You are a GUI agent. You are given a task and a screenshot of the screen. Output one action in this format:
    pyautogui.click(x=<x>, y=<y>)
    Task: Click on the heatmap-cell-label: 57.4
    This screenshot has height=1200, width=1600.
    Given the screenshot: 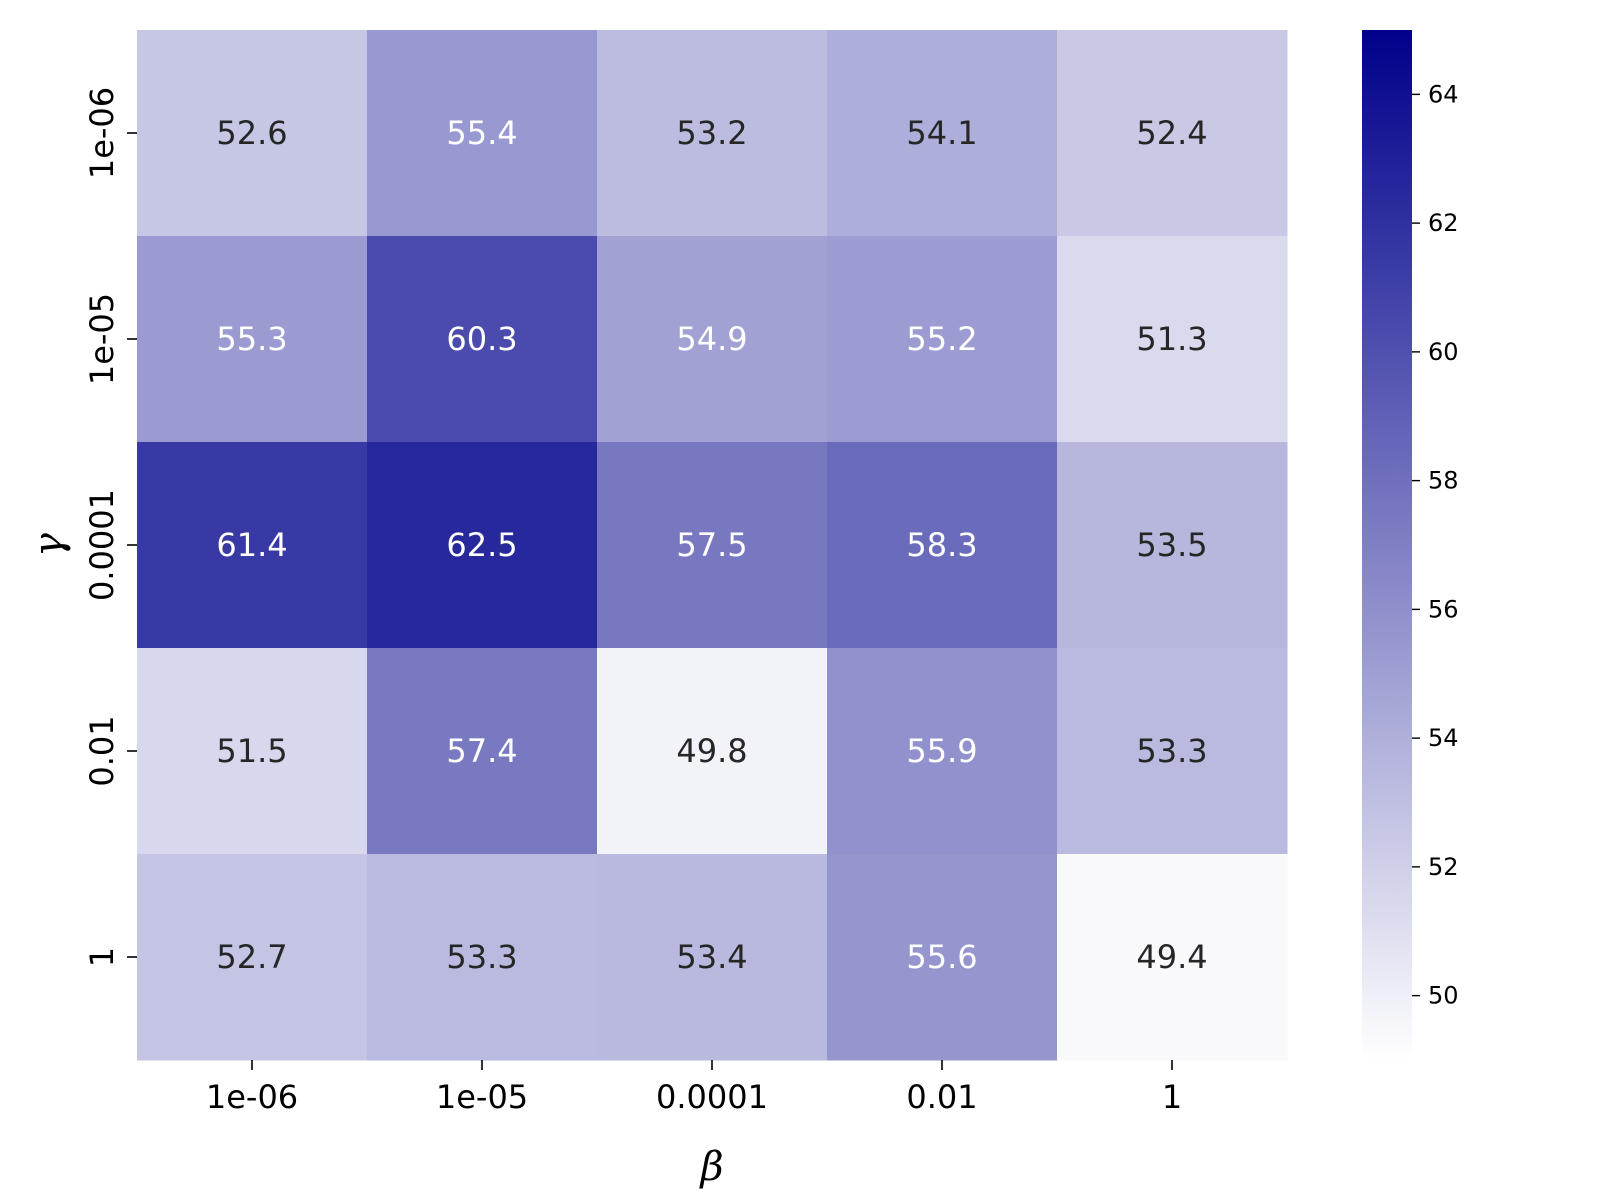 What is the action you would take?
    pyautogui.click(x=481, y=751)
    